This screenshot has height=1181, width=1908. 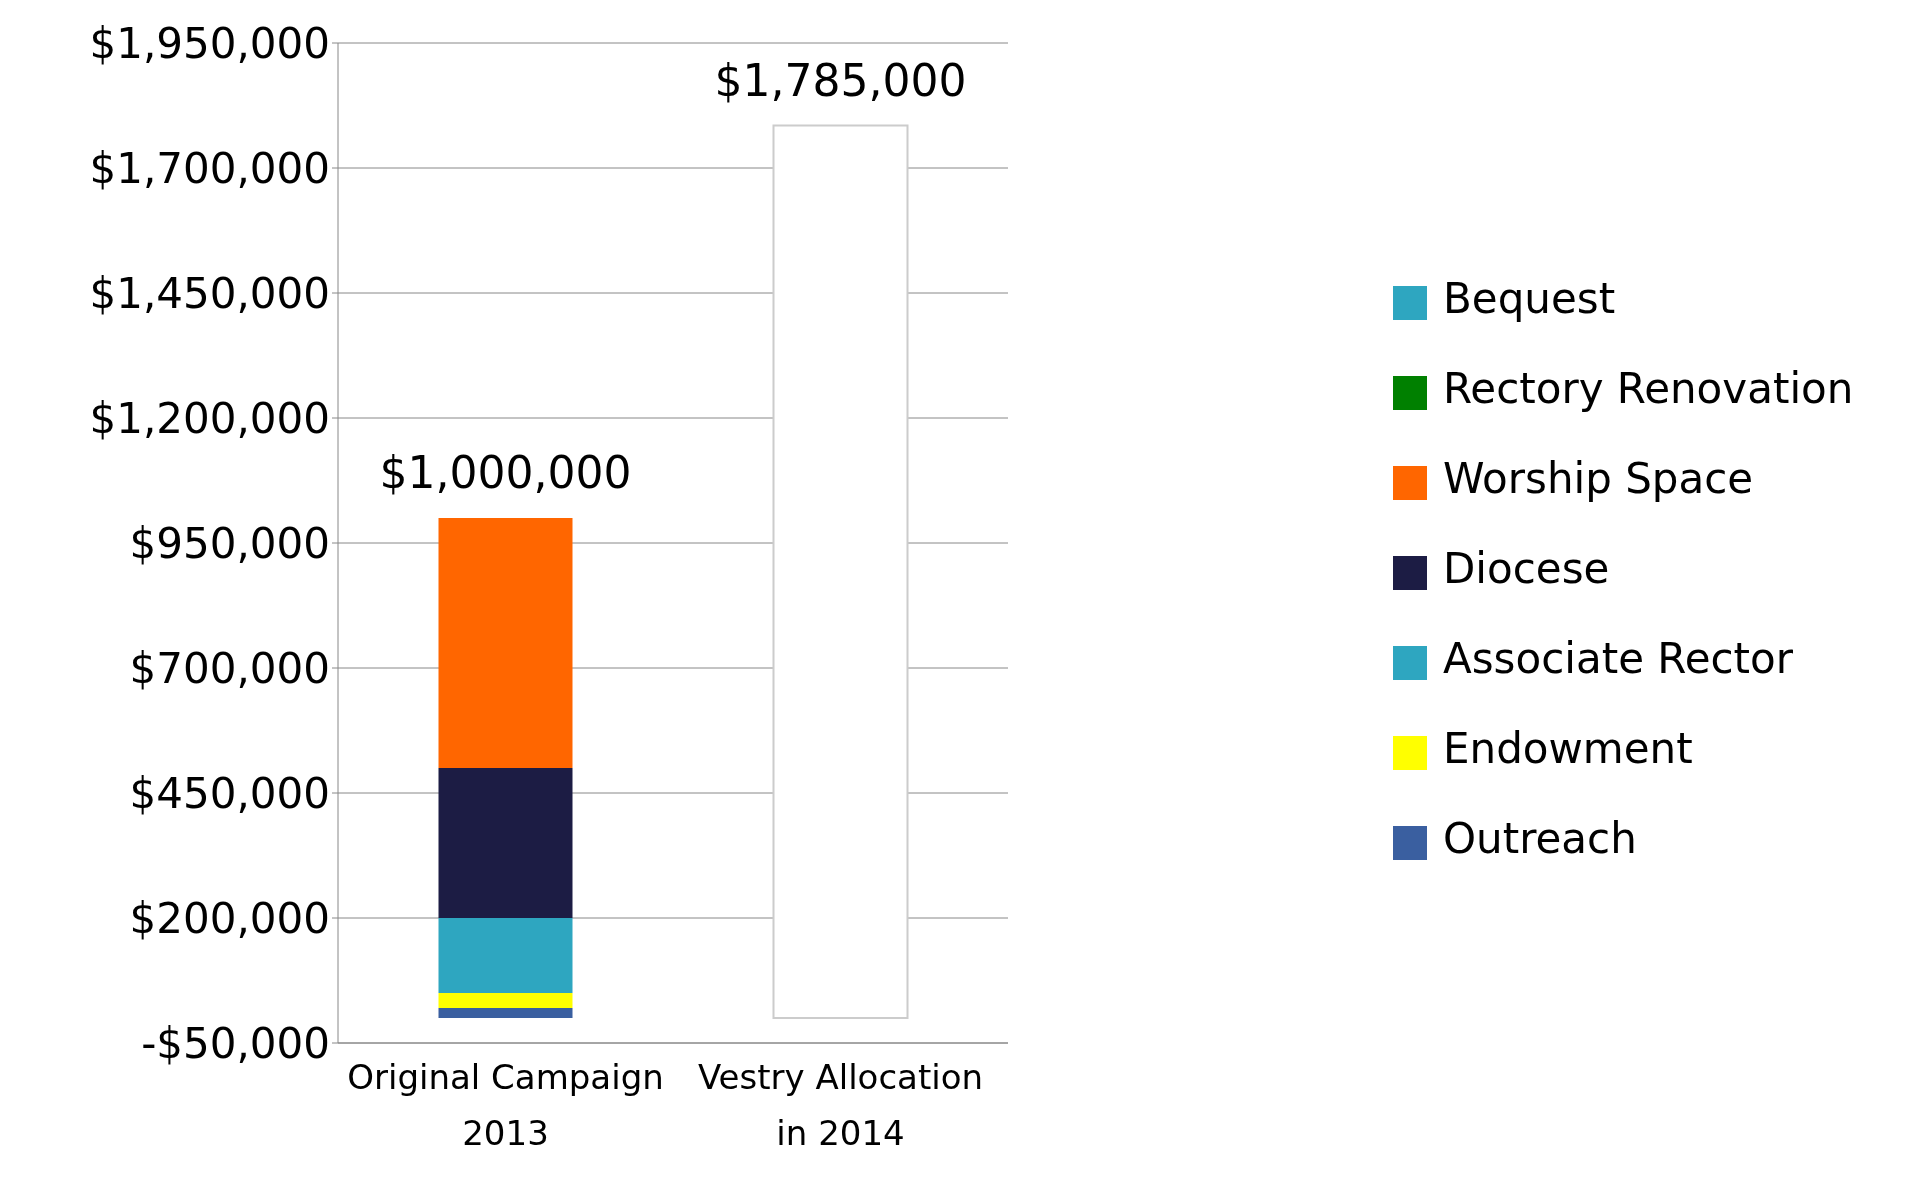 I want to click on y-tick-label: $200,000, so click(x=229, y=918).